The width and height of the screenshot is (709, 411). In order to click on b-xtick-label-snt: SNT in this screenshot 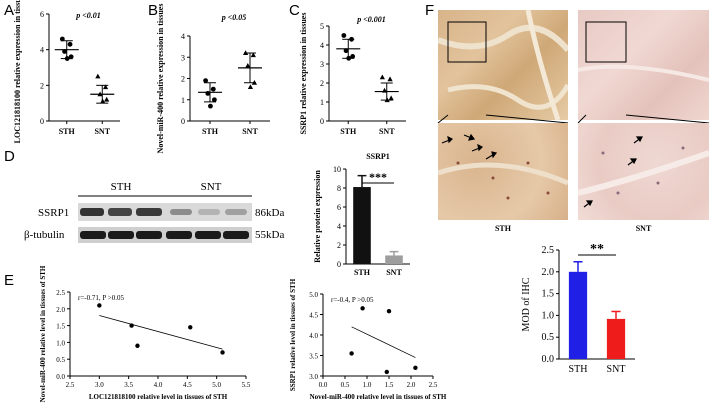, I will do `click(250, 131)`.